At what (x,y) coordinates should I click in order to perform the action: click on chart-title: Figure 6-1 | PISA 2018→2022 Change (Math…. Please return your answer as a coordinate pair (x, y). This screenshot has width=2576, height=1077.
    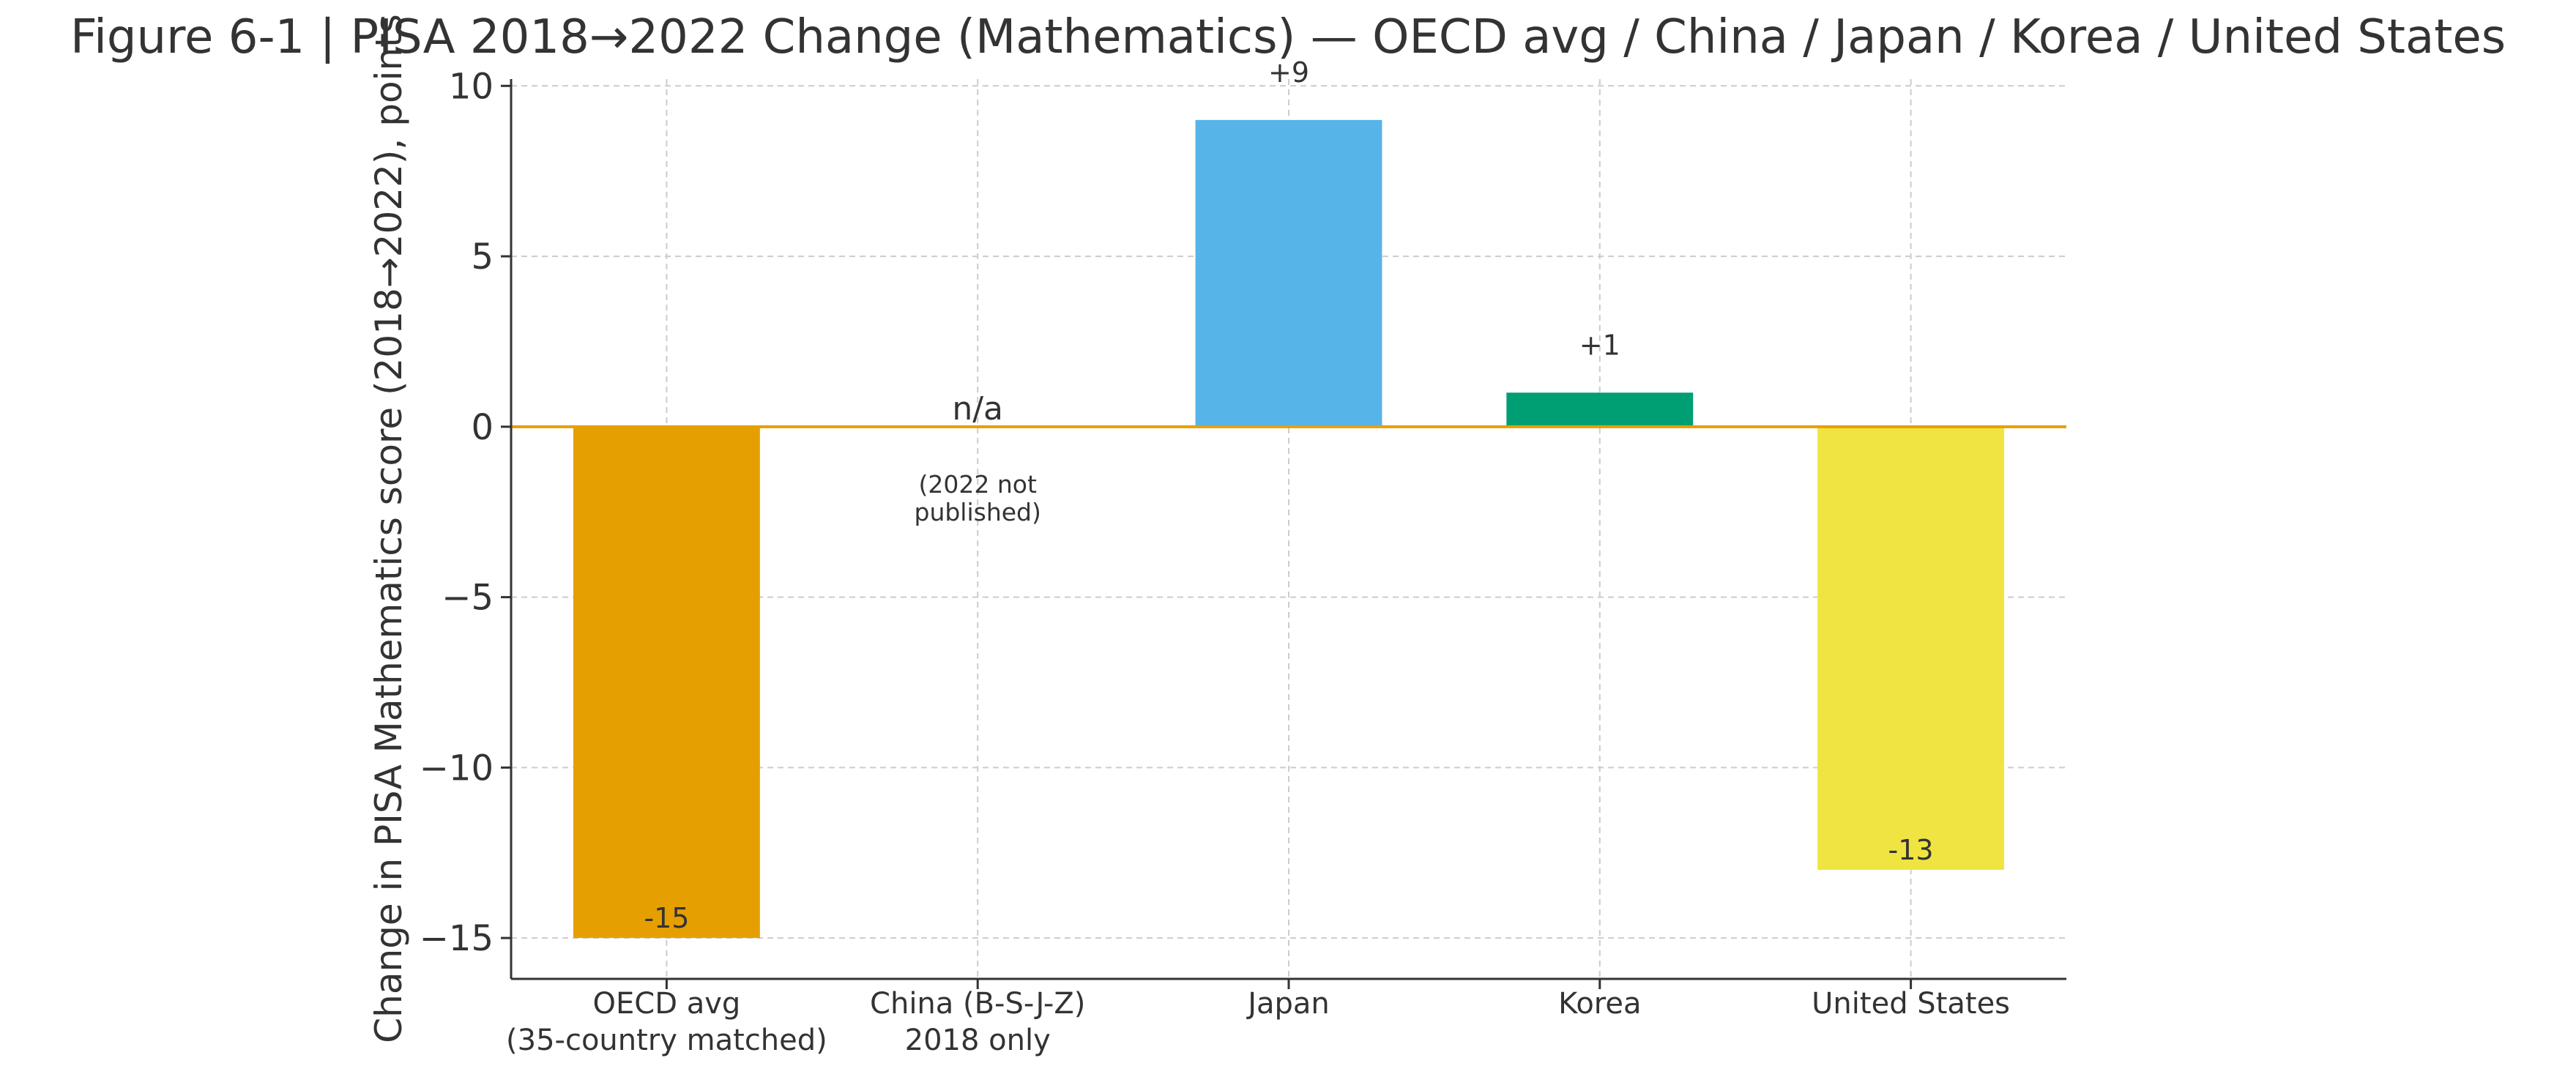
    Looking at the image, I should click on (1288, 37).